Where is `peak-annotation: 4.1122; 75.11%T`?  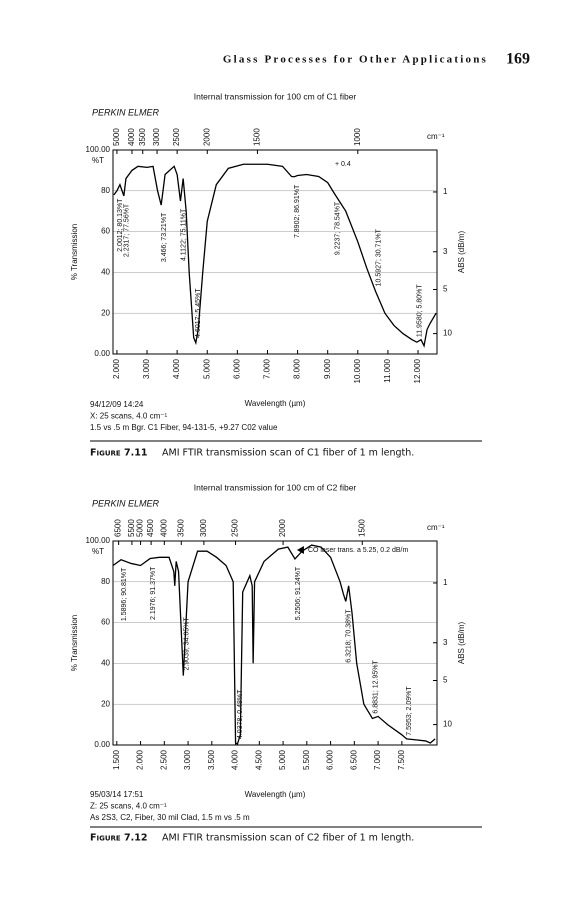
peak-annotation: 4.1122; 75.11%T is located at coordinates (183, 234).